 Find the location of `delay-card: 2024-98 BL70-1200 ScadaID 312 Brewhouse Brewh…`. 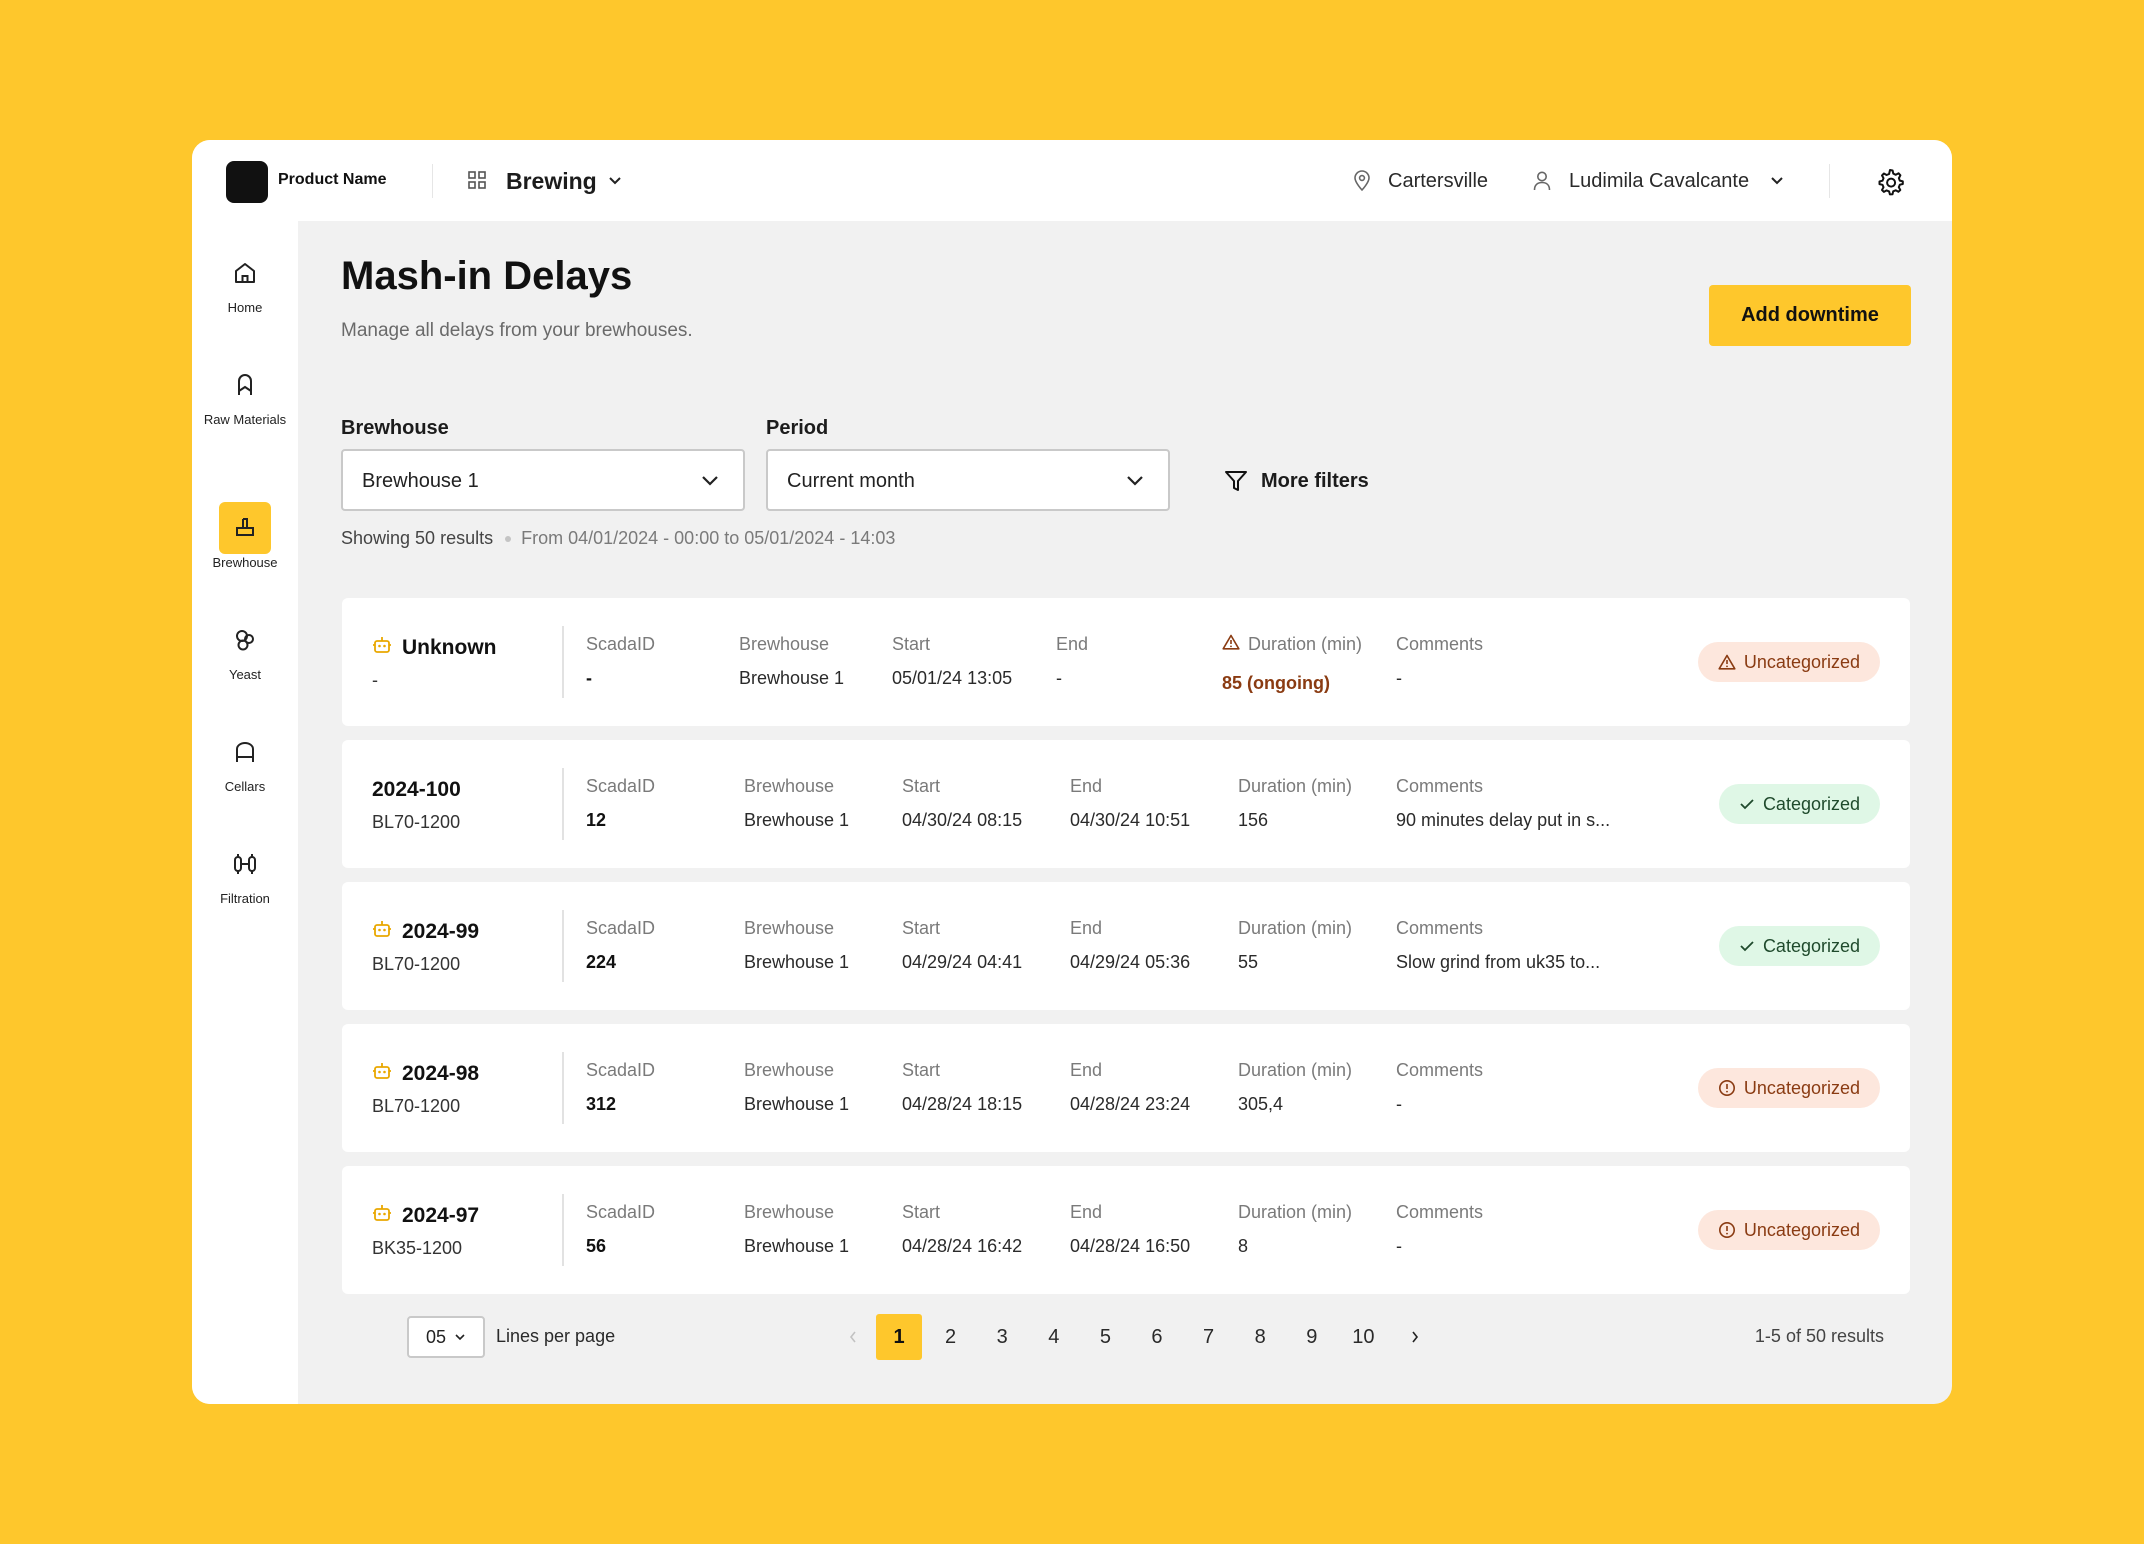

delay-card: 2024-98 BL70-1200 ScadaID 312 Brewhouse Brewh… is located at coordinates (1126, 1088).